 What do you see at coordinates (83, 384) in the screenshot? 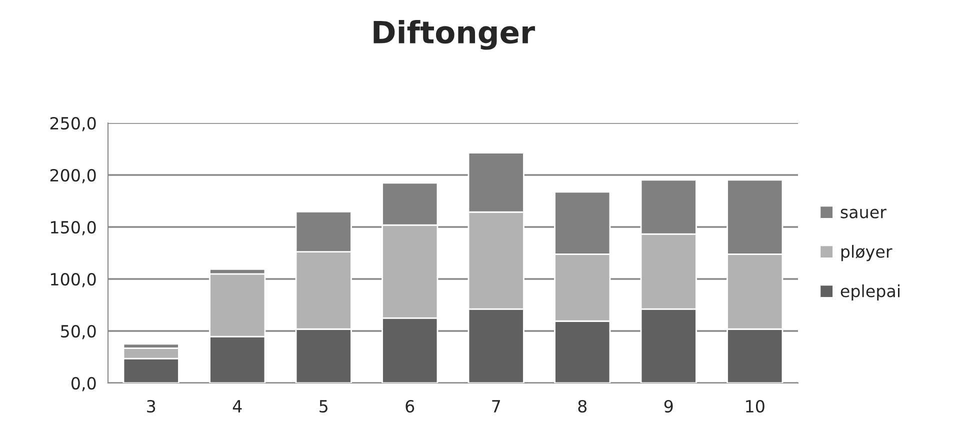
I see `y-tick-label: 0,0` at bounding box center [83, 384].